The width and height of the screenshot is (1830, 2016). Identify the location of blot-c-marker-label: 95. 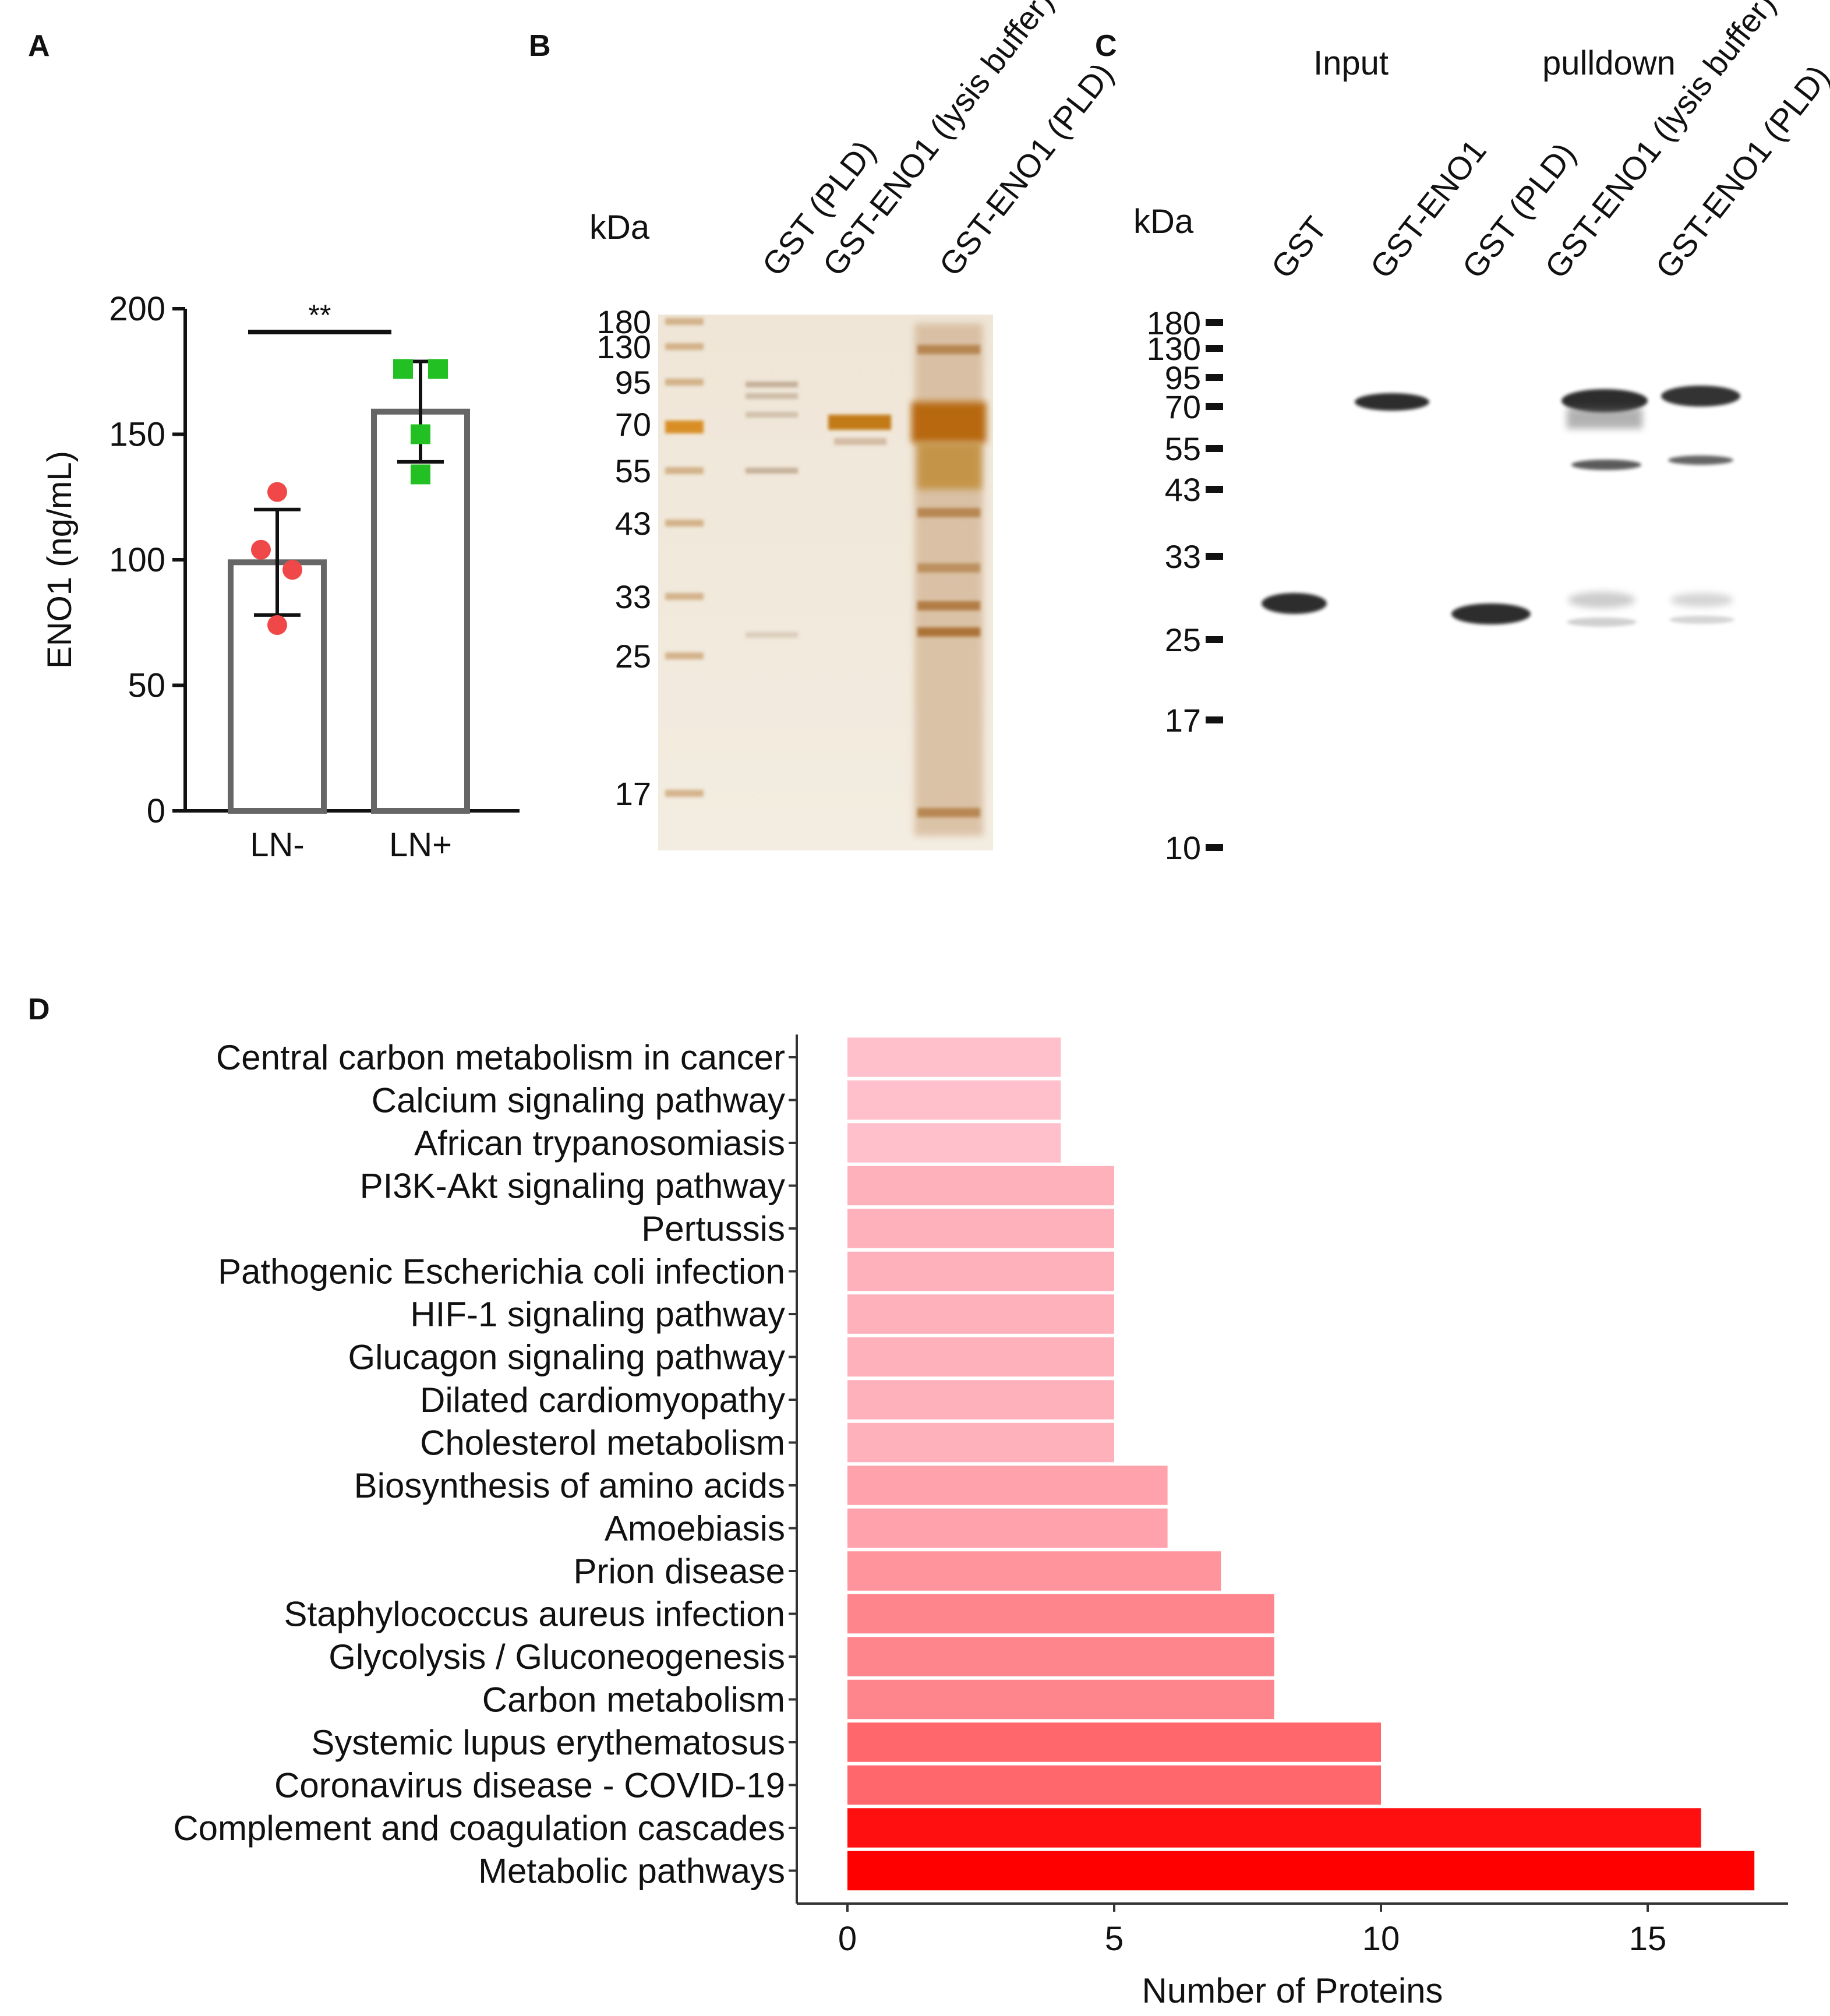
(1183, 377).